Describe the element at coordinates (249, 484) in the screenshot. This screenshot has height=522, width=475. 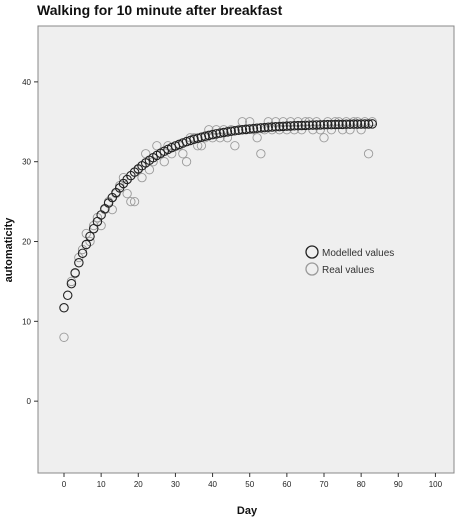
I see `x-tick-label-50: 50` at that location.